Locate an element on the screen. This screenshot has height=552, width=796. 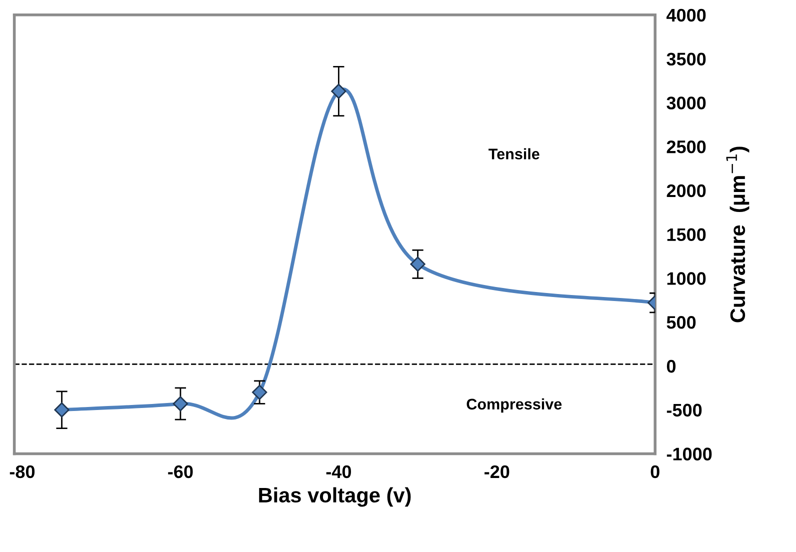
y-tick-label: 3500 is located at coordinates (686, 59).